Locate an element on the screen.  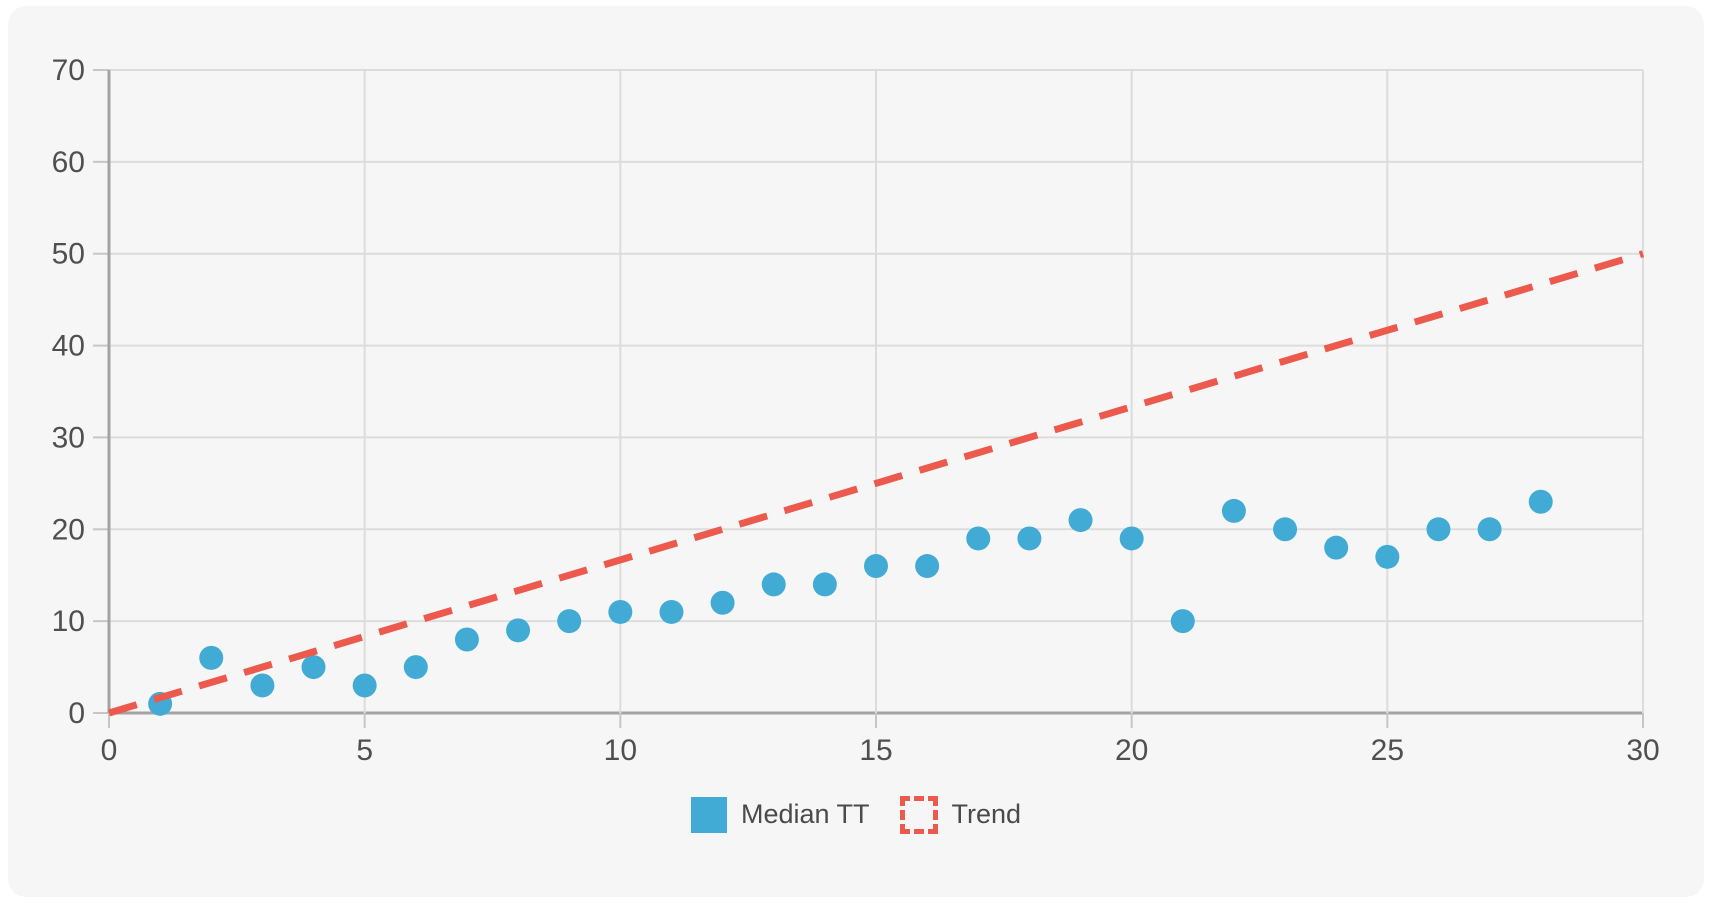
y-tick-label: 0 is located at coordinates (76, 713).